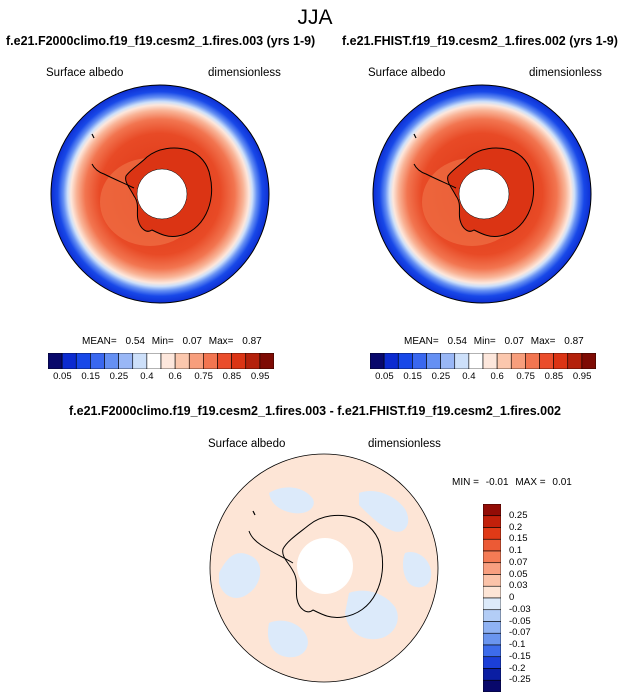 This screenshot has width=630, height=700. I want to click on difference-map, so click(324, 568).